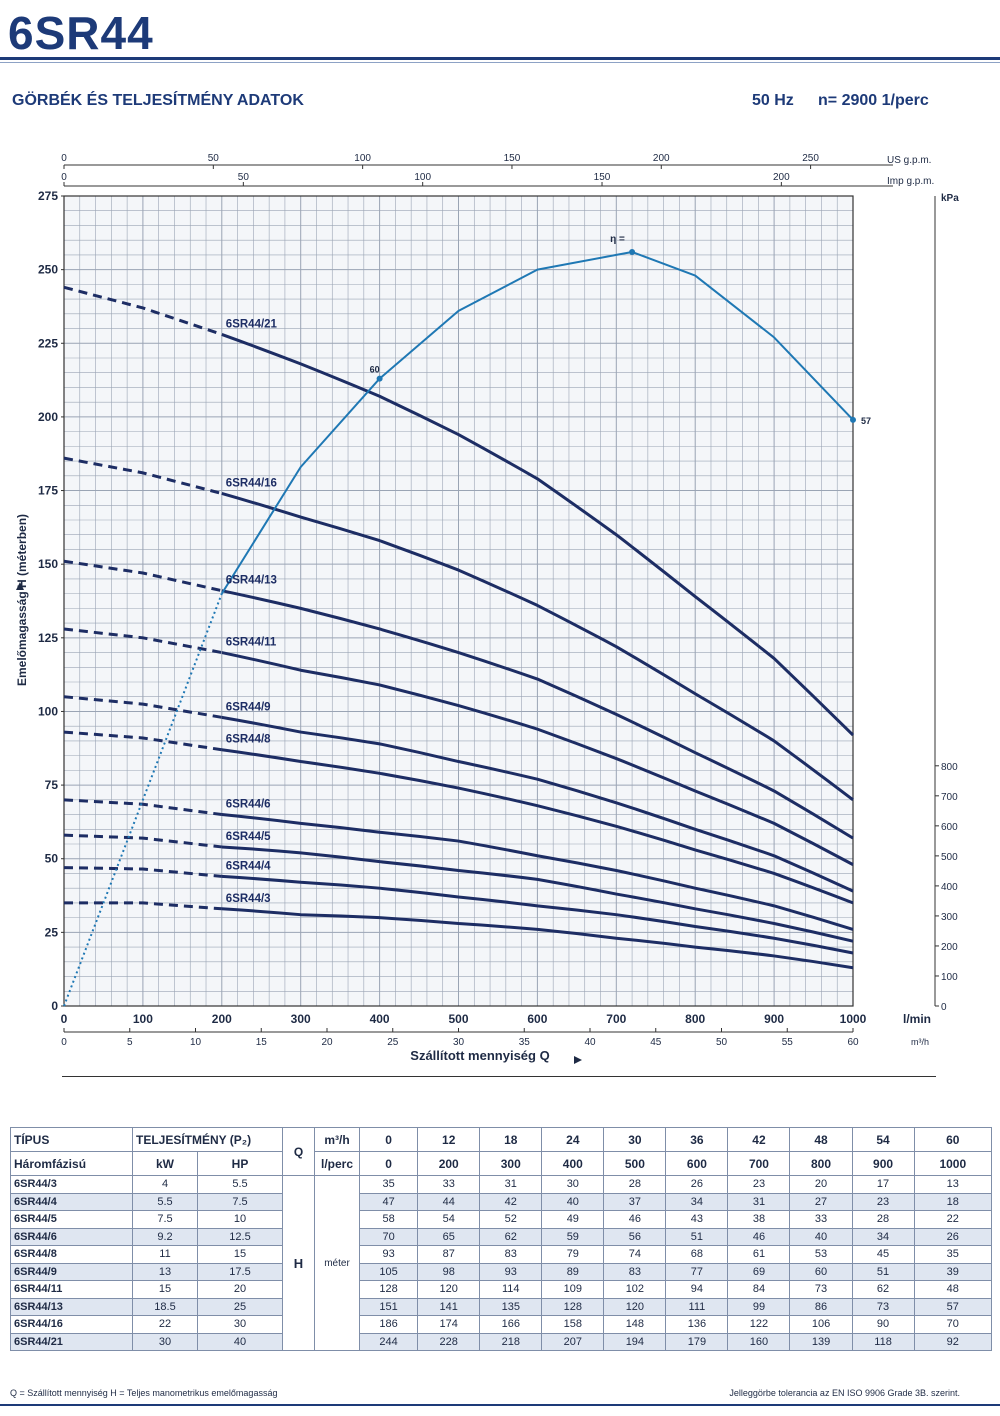 The image size is (1000, 1416). Describe the element at coordinates (449, 1184) in the screenshot. I see `head-value-cell: 33` at that location.